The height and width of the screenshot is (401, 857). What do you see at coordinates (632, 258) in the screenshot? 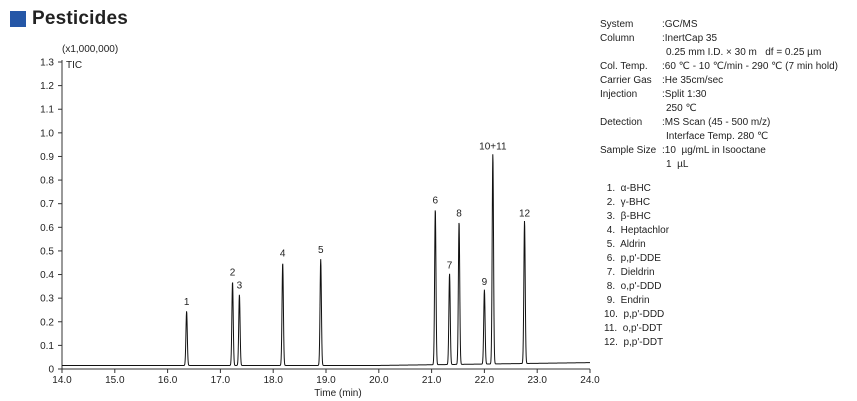
I see `peak-legend-item: 6. p,p'-DDE` at bounding box center [632, 258].